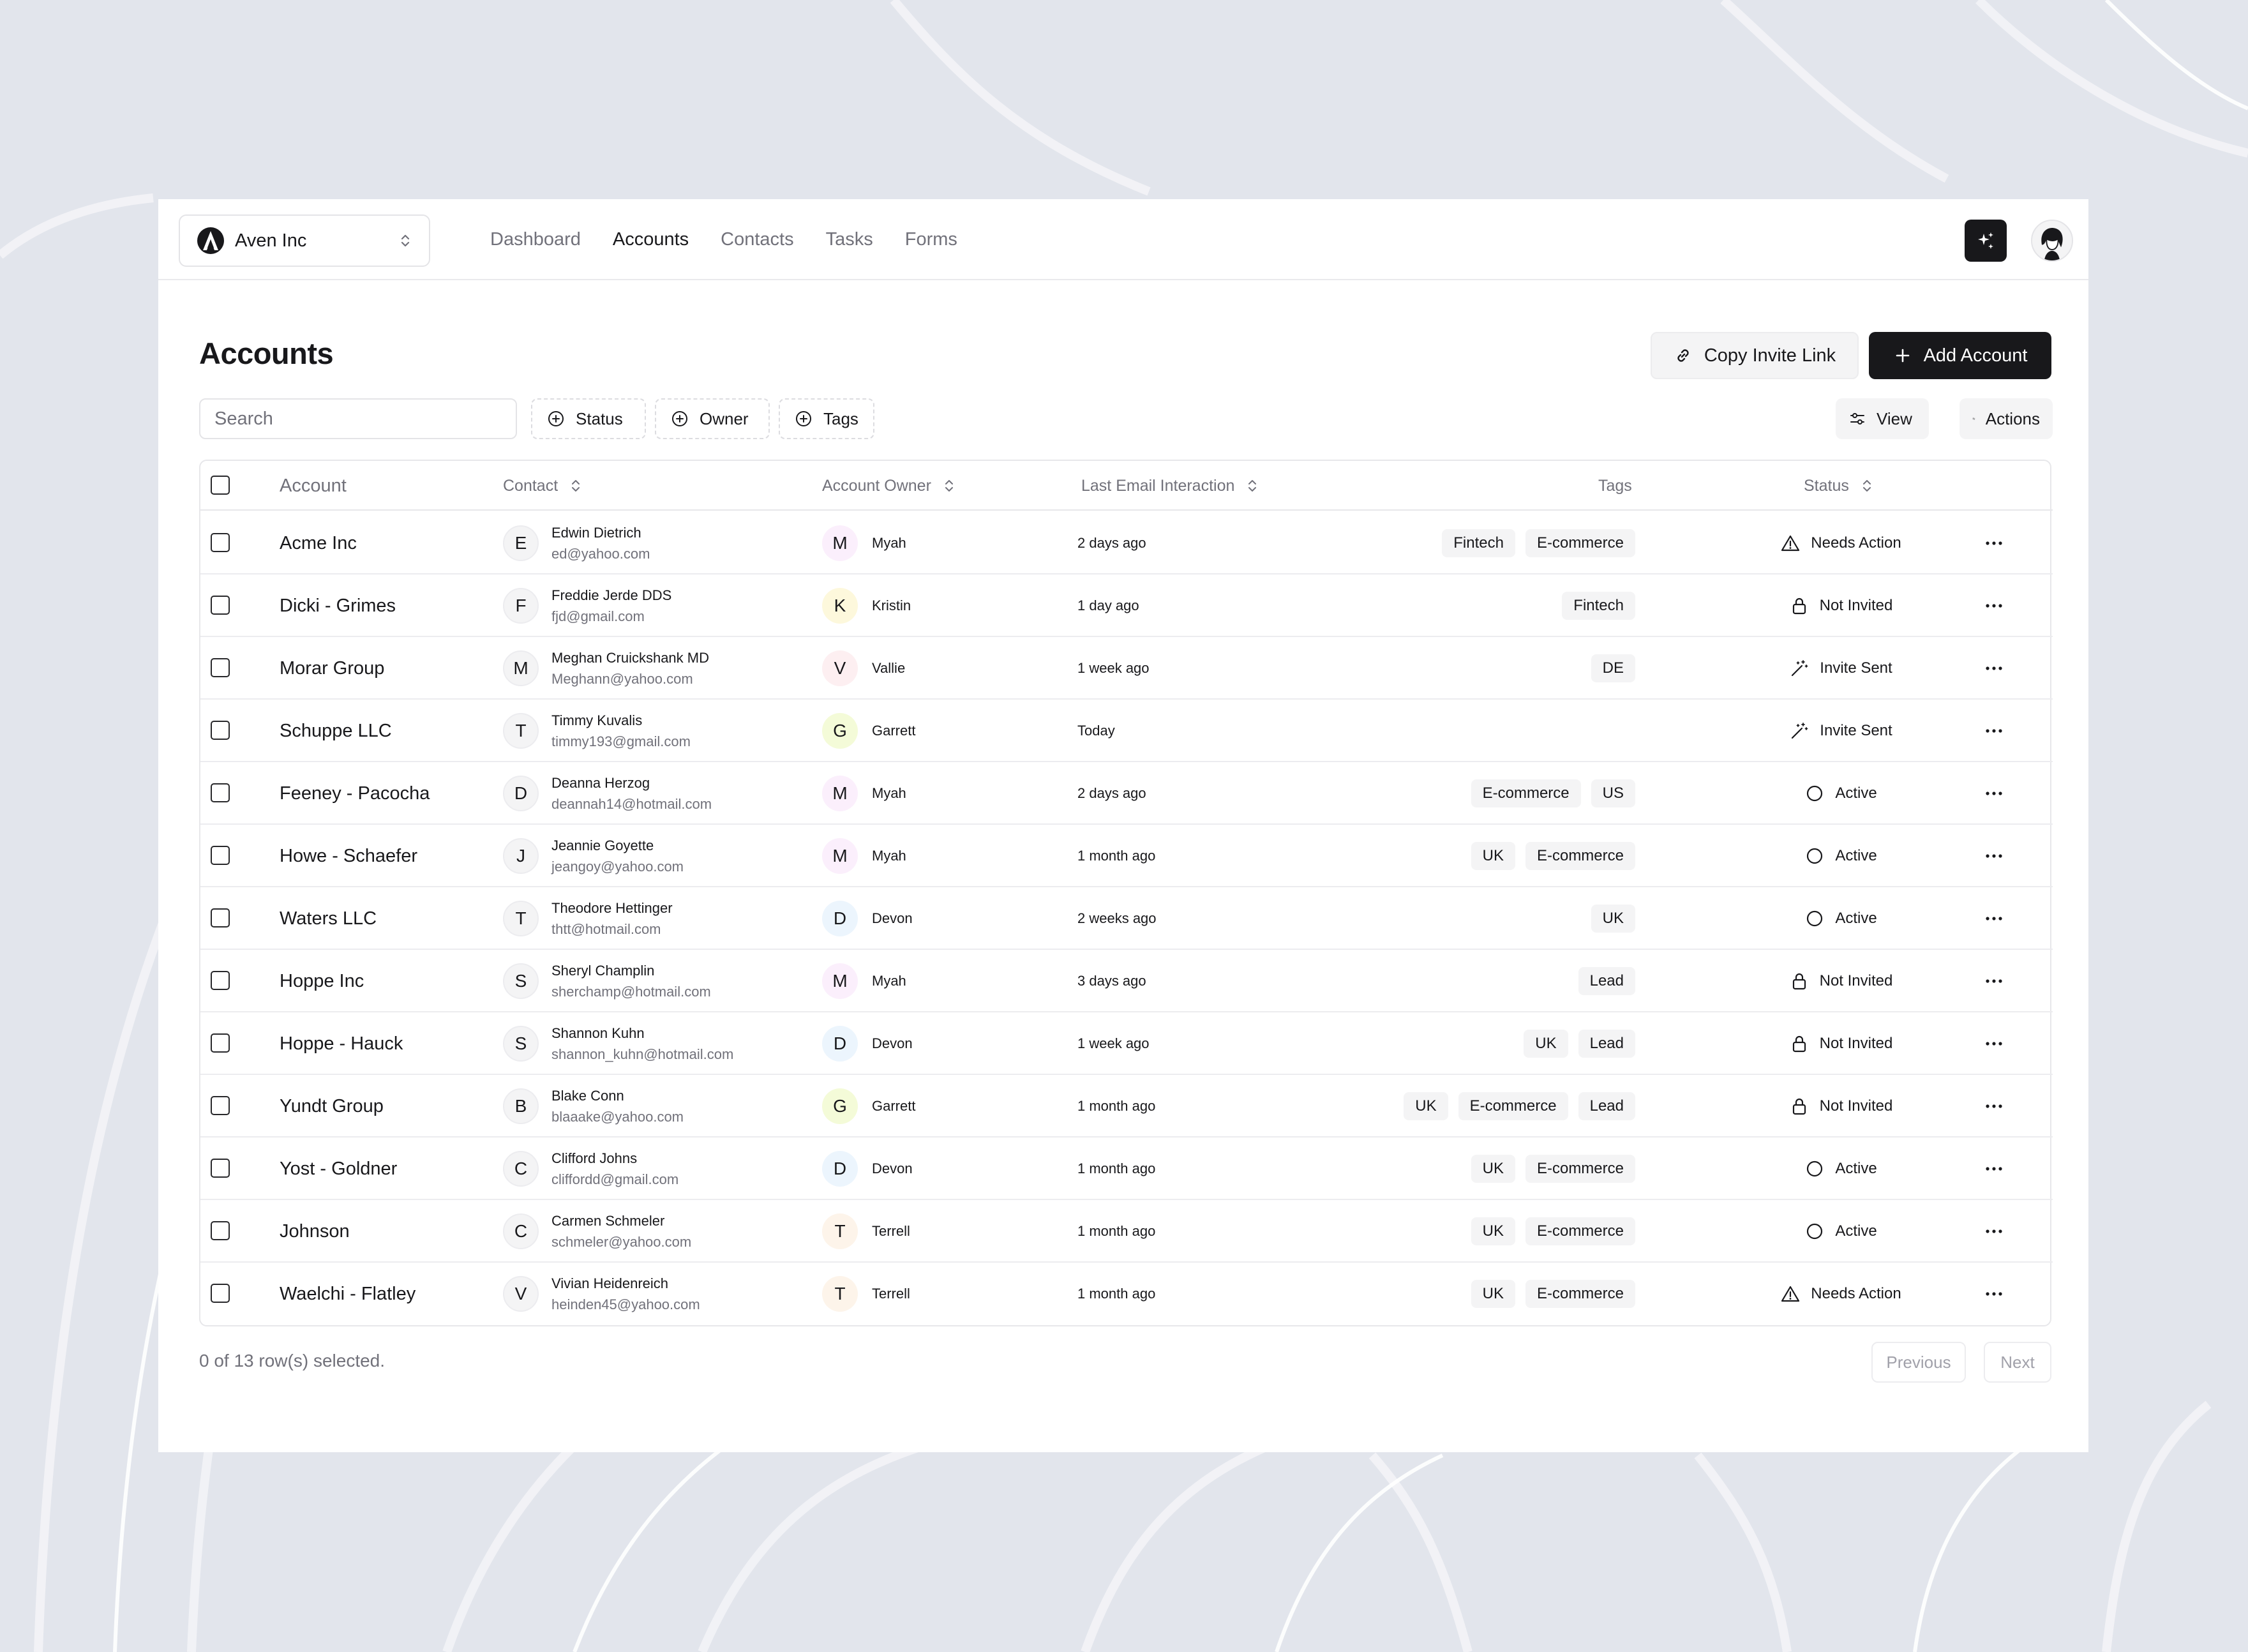  I want to click on contact-name: Freddie Jerde DDS, so click(611, 595).